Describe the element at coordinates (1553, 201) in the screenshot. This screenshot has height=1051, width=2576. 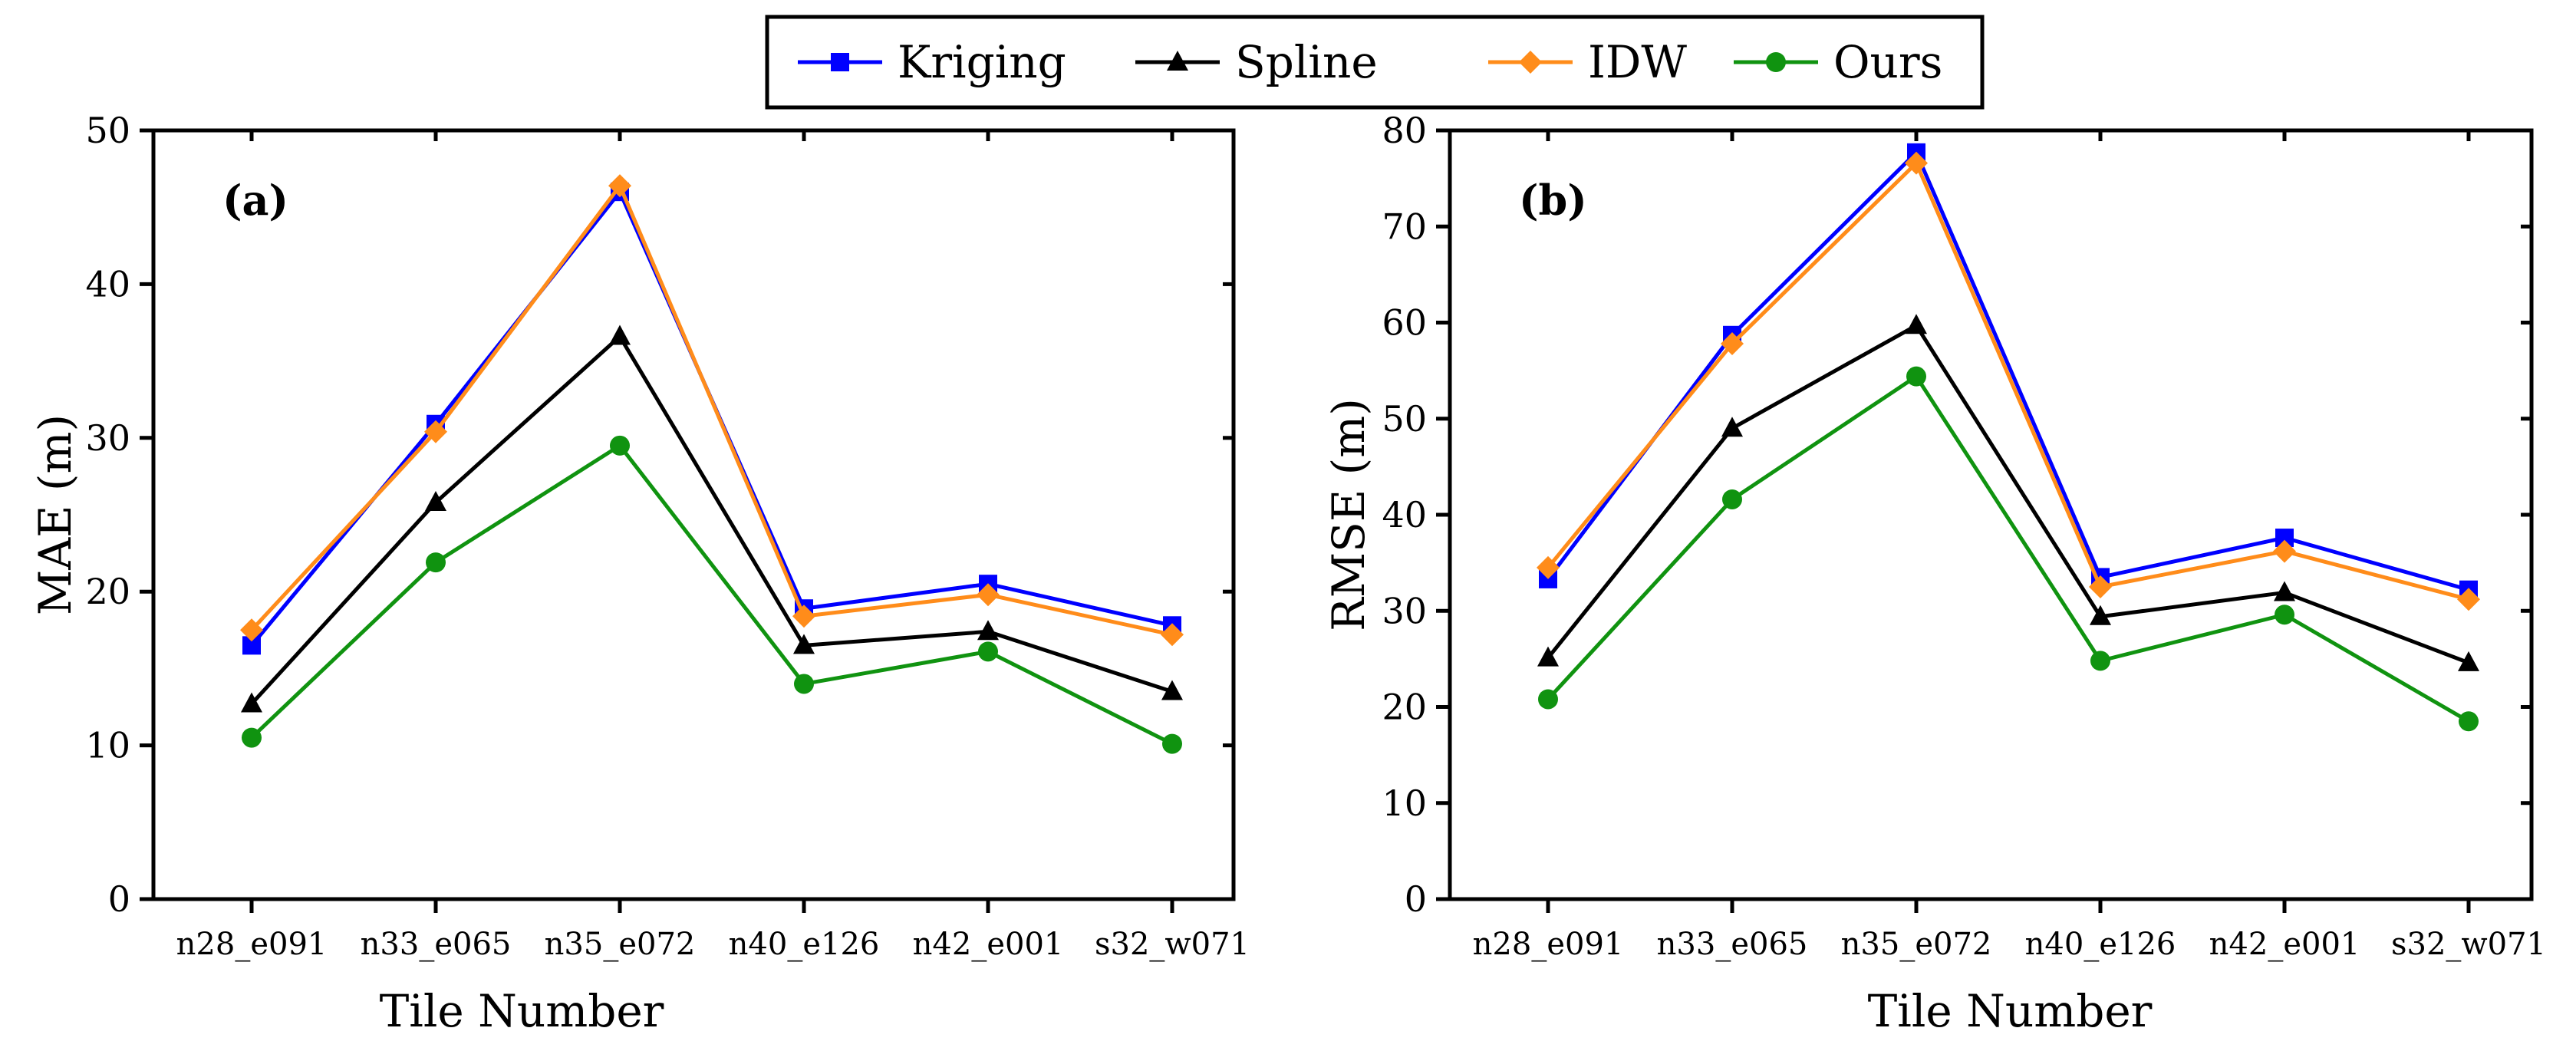
I see `panel-label: (b)` at that location.